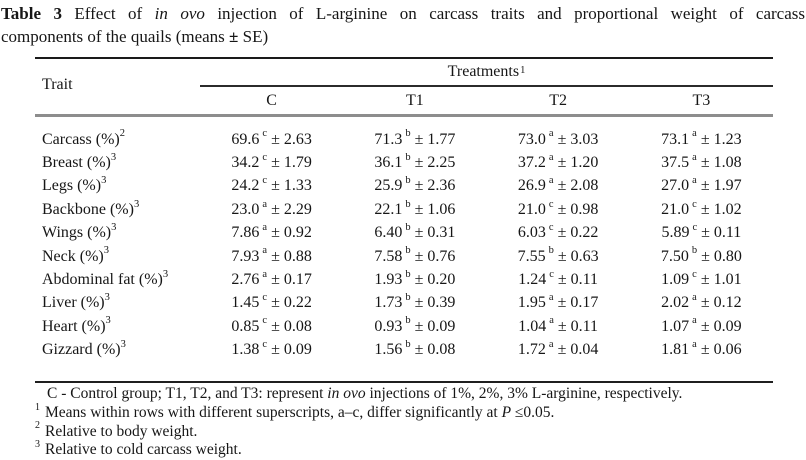  What do you see at coordinates (245, 256) in the screenshot?
I see `mean-value: 7.93` at bounding box center [245, 256].